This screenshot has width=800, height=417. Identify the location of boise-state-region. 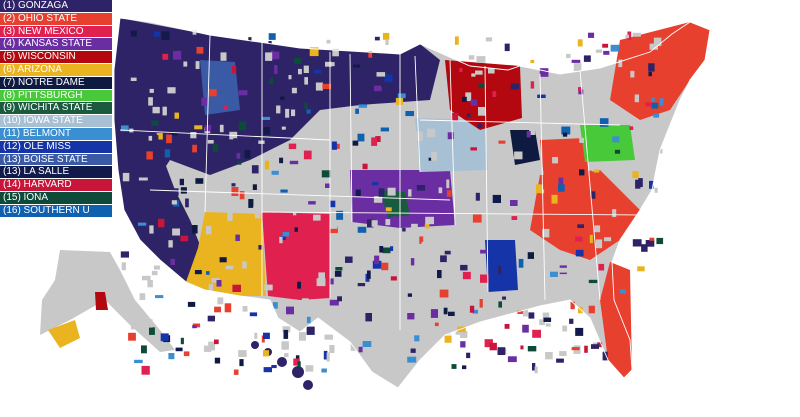
(220, 87).